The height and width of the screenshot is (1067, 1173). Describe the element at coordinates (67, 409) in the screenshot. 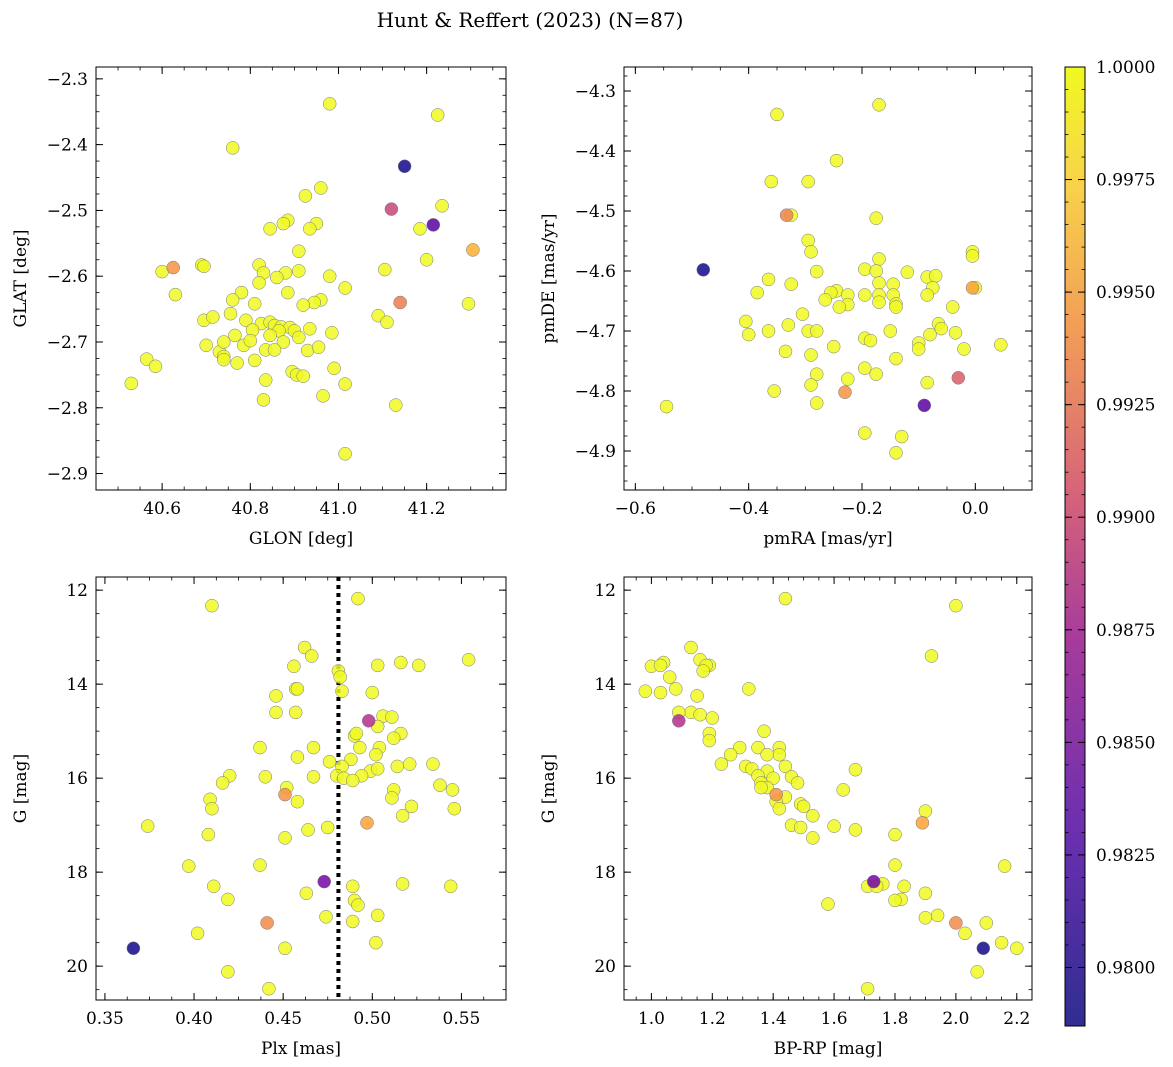

I see `y-tick-label: −2.8` at that location.